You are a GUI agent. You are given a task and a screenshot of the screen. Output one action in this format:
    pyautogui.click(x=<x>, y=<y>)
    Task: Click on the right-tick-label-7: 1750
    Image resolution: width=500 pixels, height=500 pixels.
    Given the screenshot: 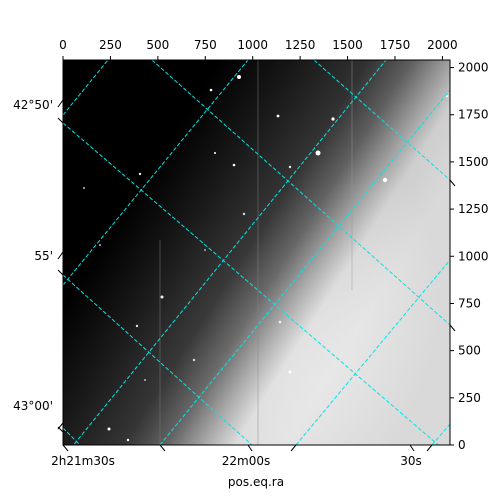 What is the action you would take?
    pyautogui.click(x=473, y=115)
    